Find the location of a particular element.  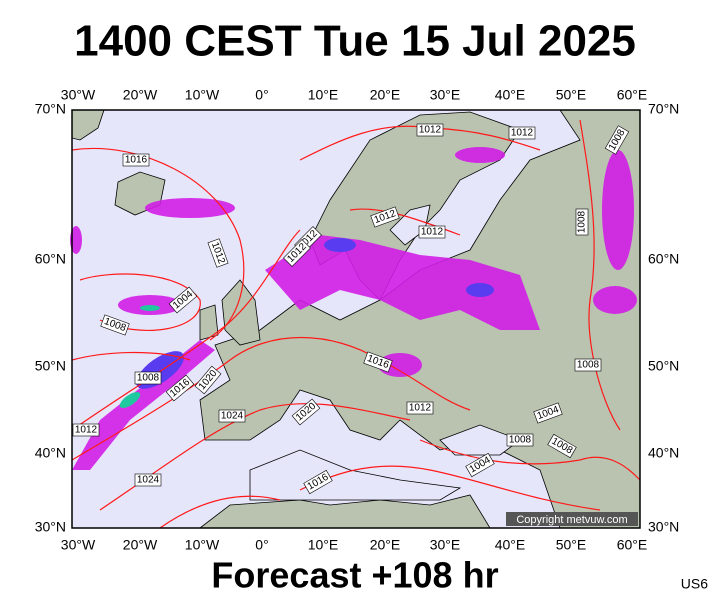

lat-label-right: 60°N is located at coordinates (663, 259).